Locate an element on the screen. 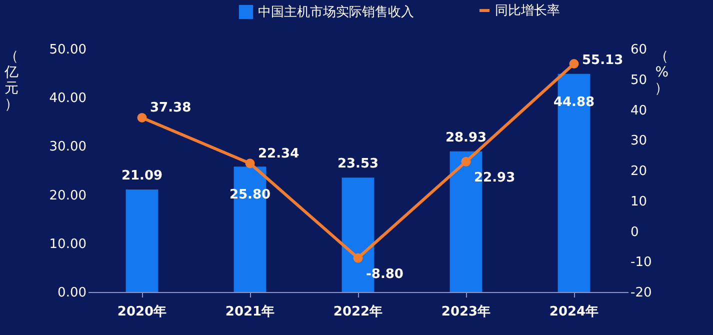 The width and height of the screenshot is (713, 335). data-label: 28.93 is located at coordinates (466, 138).